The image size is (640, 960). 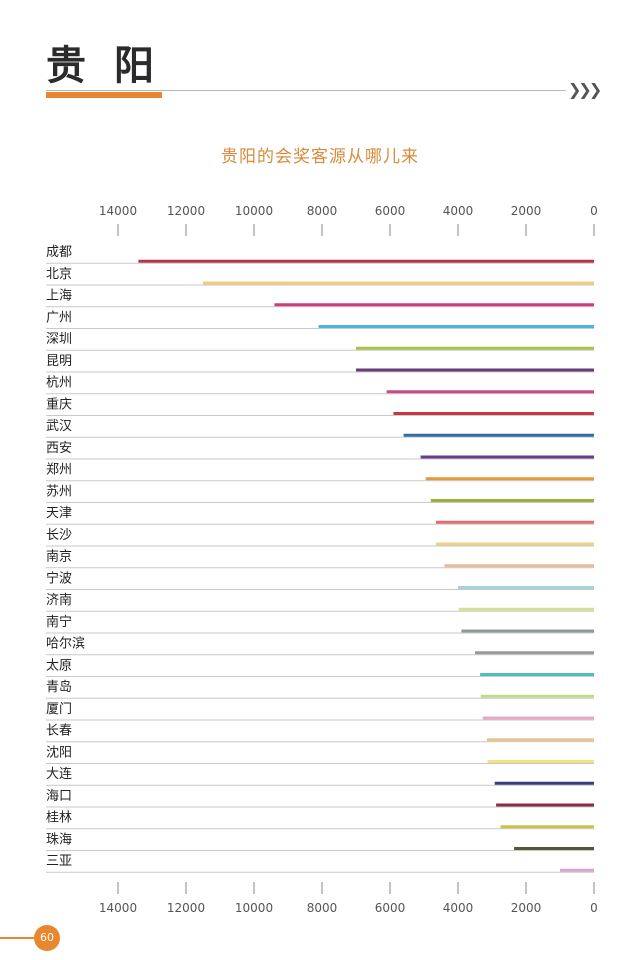 What do you see at coordinates (47, 938) in the screenshot?
I see `page-number-badge: 60` at bounding box center [47, 938].